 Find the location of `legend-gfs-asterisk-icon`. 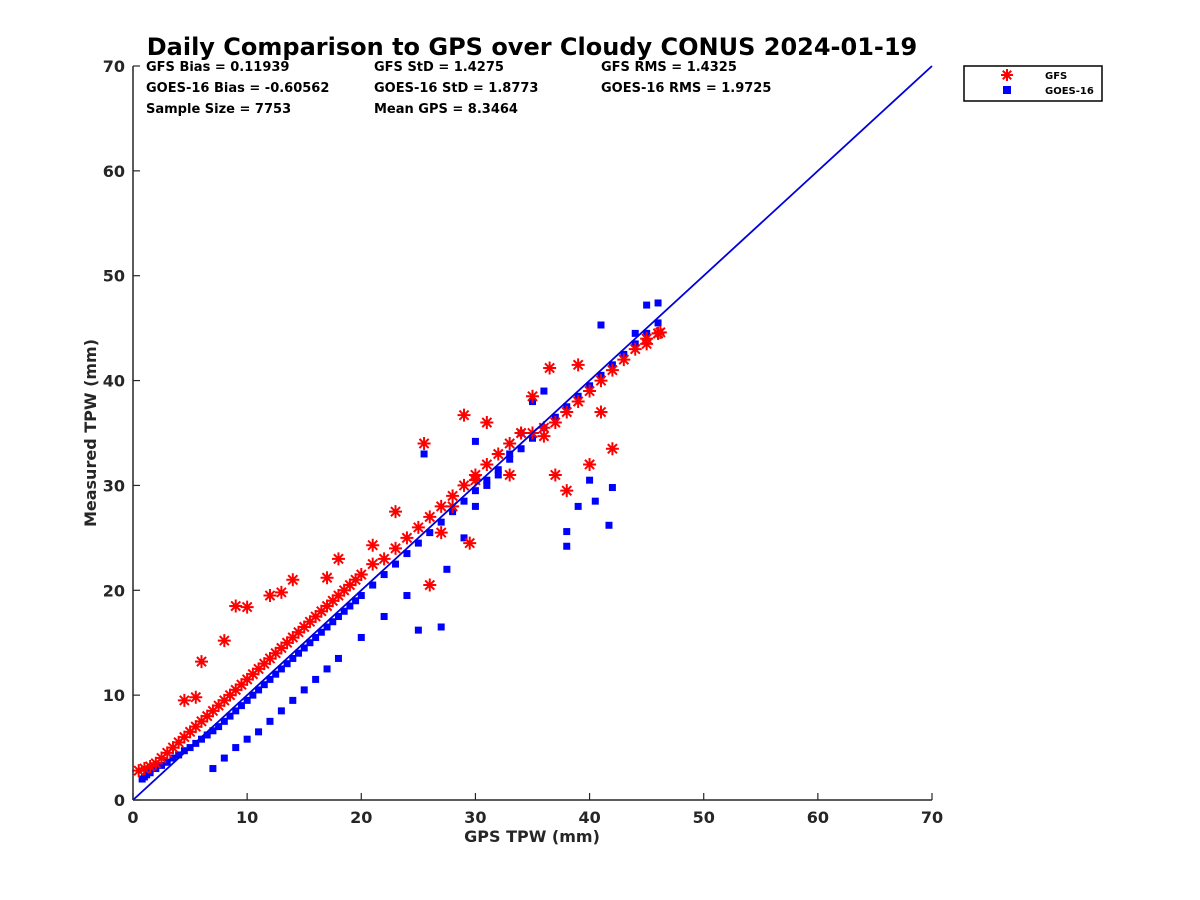

legend-gfs-asterisk-icon is located at coordinates (1007, 75).